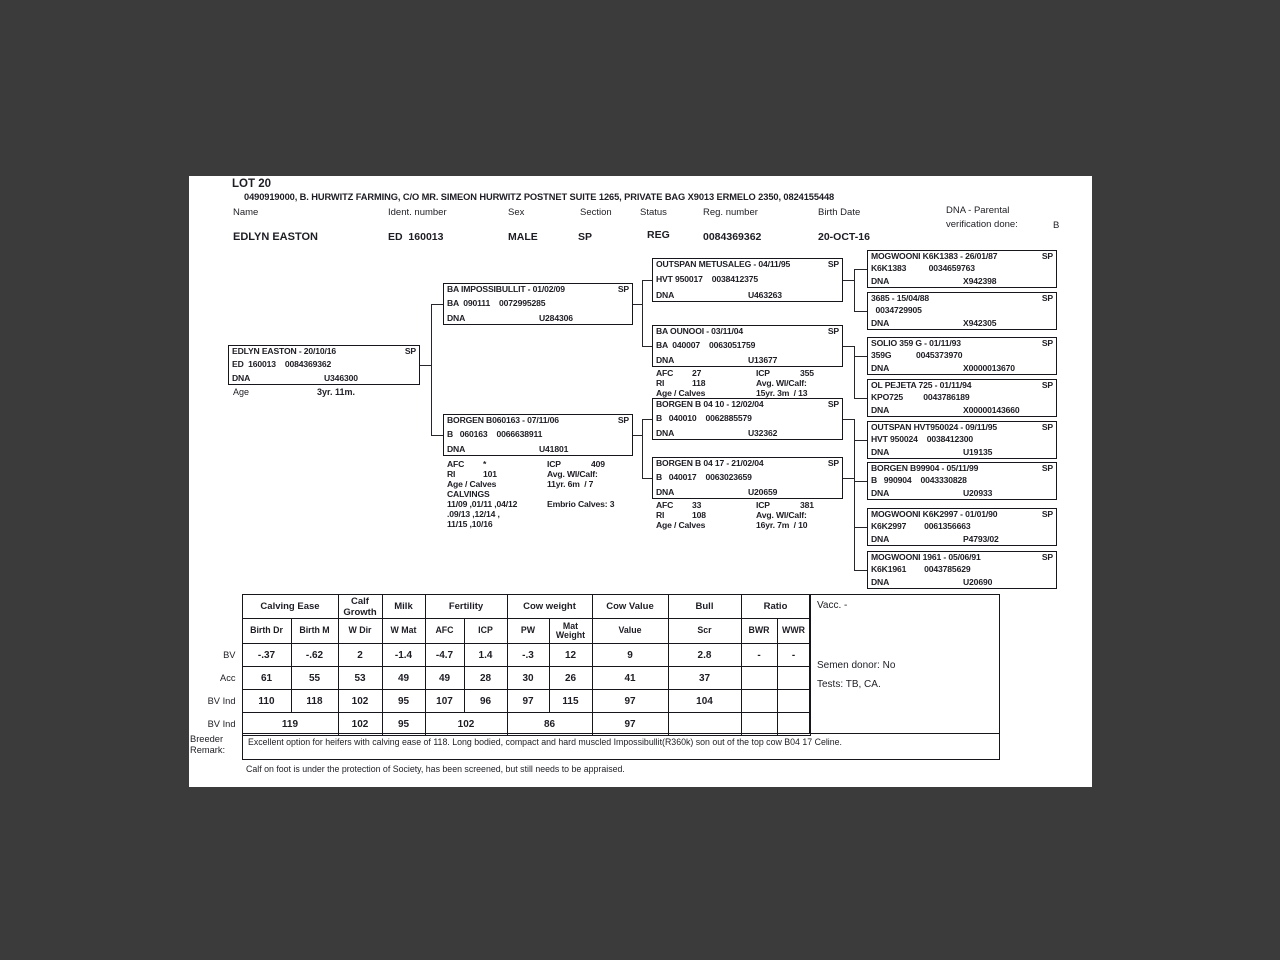  What do you see at coordinates (417, 212) in the screenshot?
I see `ident-label: Ident. number` at bounding box center [417, 212].